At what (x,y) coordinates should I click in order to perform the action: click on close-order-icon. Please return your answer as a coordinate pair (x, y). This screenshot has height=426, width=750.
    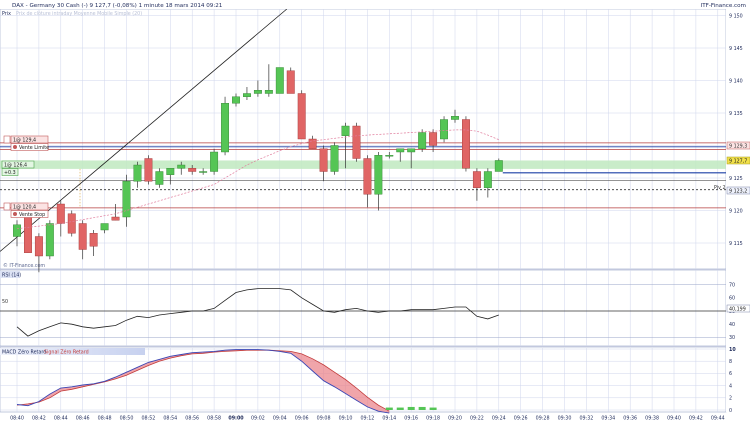
    Looking at the image, I should click on (7, 139).